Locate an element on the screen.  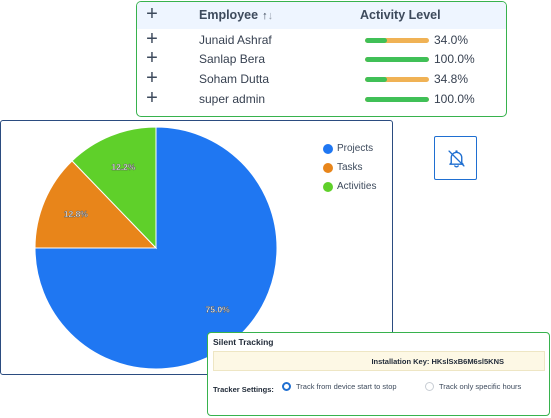
panel-title: Silent Tracking is located at coordinates (243, 342).